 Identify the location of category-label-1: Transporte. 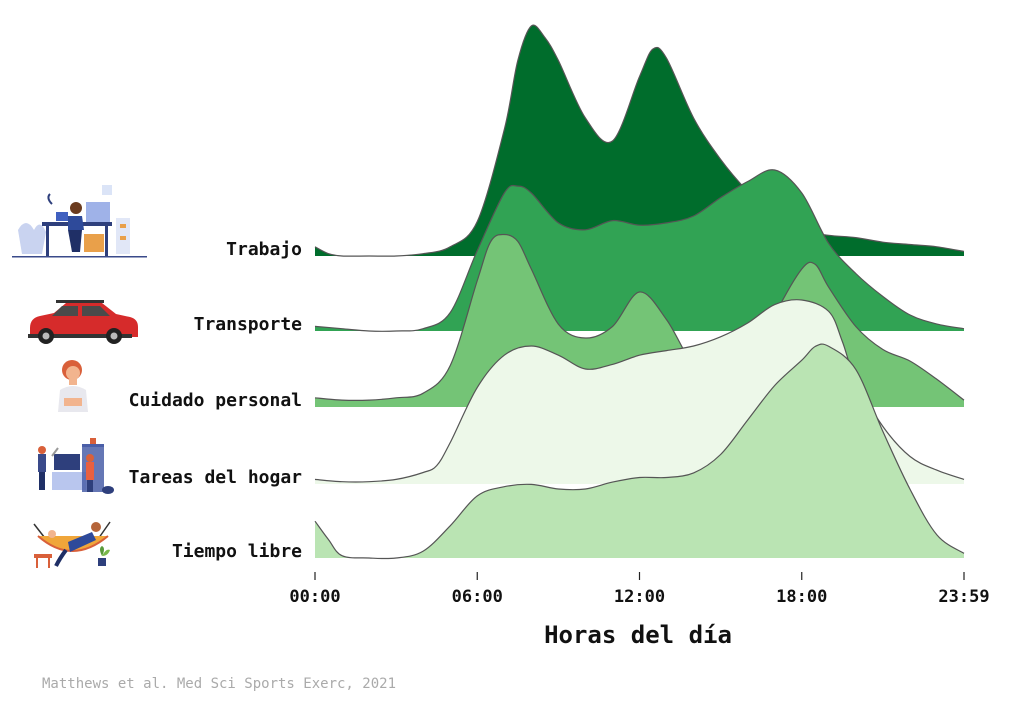
(248, 324).